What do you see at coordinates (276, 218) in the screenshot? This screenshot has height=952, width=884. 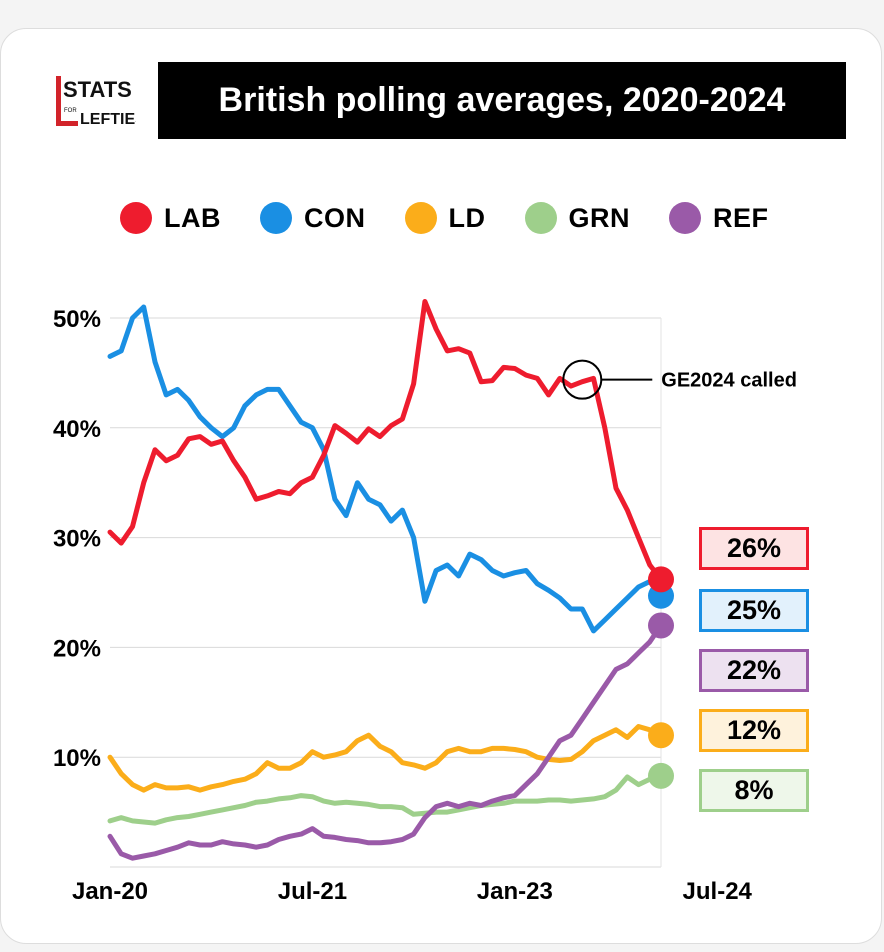 I see `legend-swatch-con` at bounding box center [276, 218].